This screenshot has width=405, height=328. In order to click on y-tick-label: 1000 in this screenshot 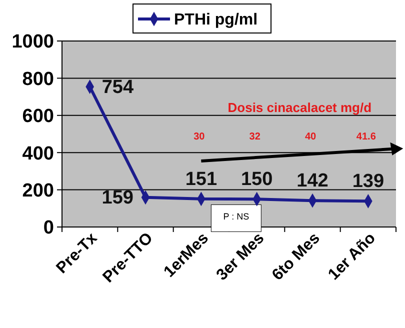, I will do `click(33, 42)`.